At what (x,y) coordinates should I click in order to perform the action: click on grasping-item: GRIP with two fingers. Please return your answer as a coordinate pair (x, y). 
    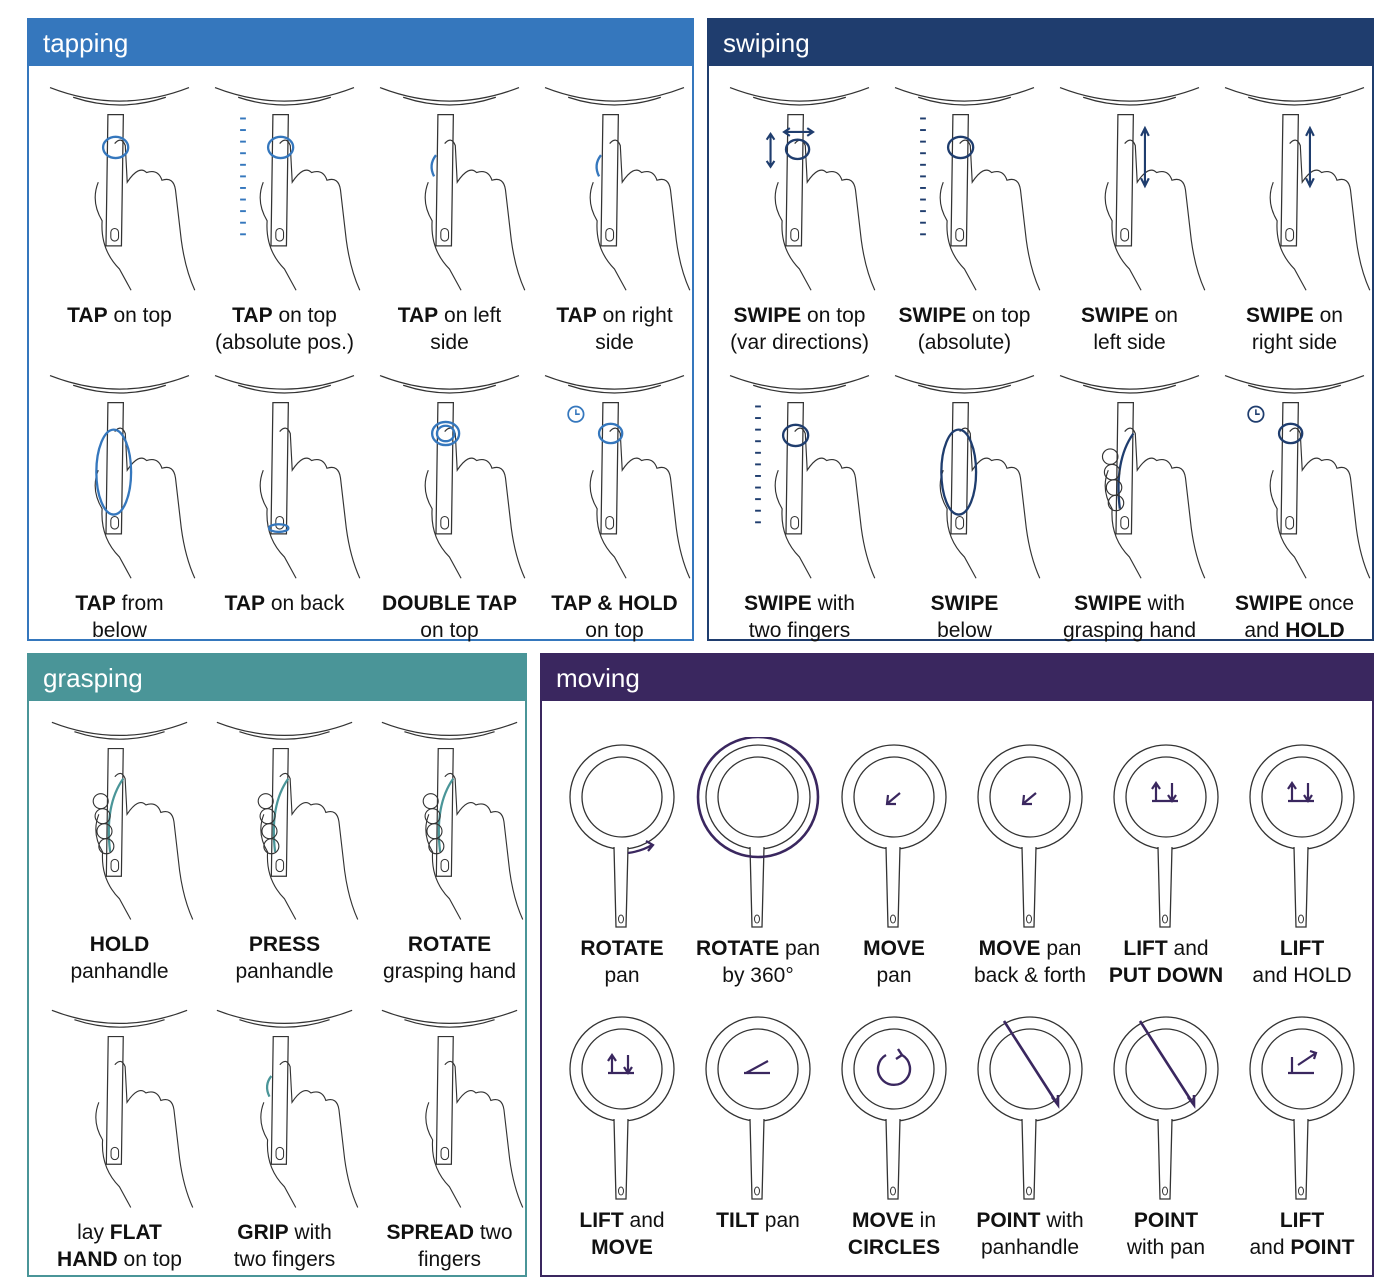
    Looking at the image, I should click on (284, 1139).